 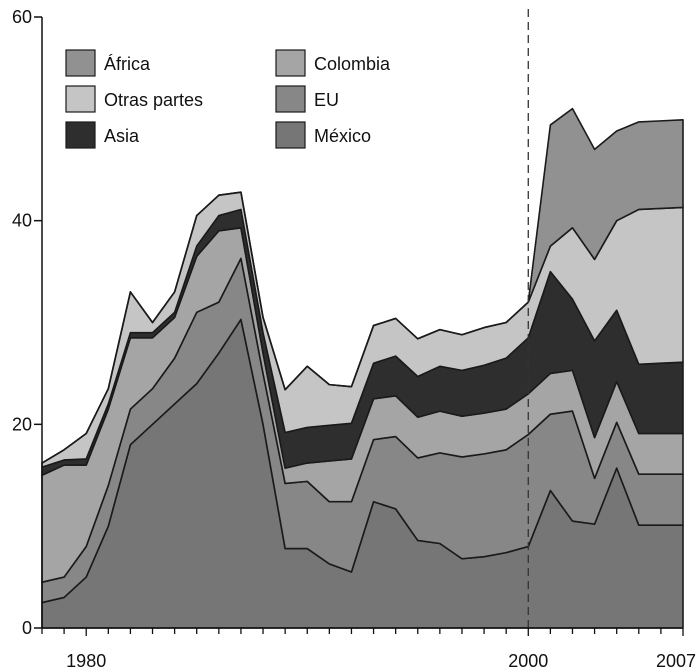 I want to click on legend-swatch-mexico, so click(x=290, y=135).